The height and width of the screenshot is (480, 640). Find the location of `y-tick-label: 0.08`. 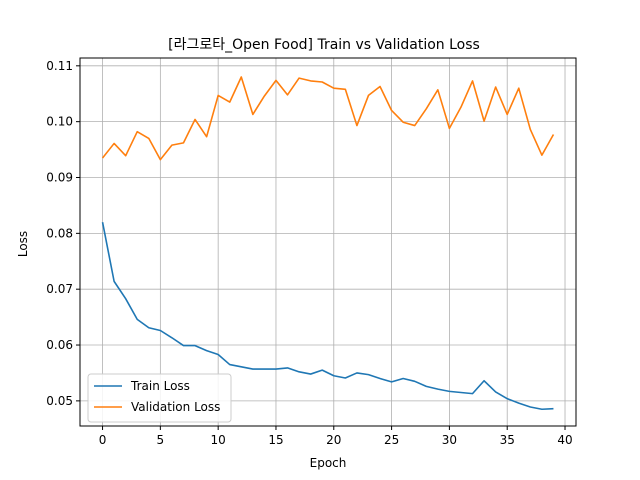

y-tick-label: 0.08 is located at coordinates (59, 233).